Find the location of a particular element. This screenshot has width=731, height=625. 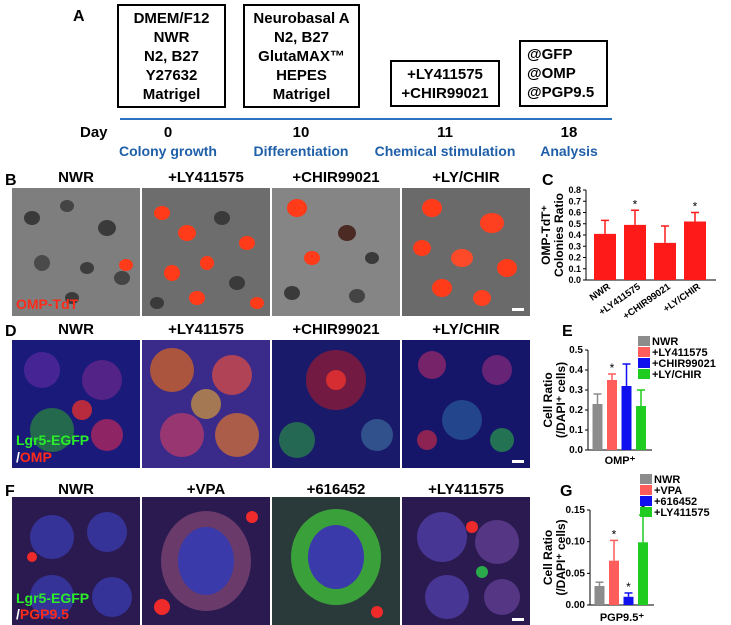

overlay-omp-text: OMP is located at coordinates (35, 457).